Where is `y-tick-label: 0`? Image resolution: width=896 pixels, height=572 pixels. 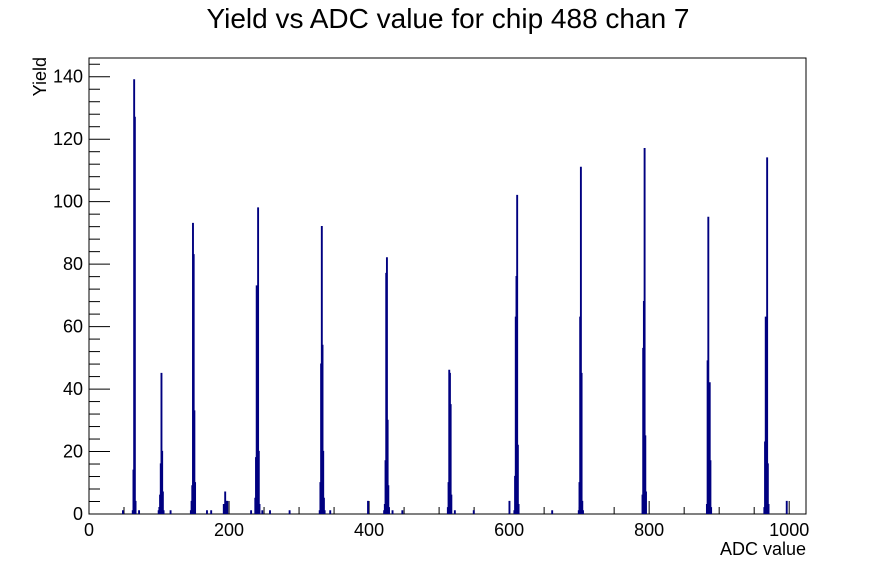
y-tick-label: 0 is located at coordinates (78, 514).